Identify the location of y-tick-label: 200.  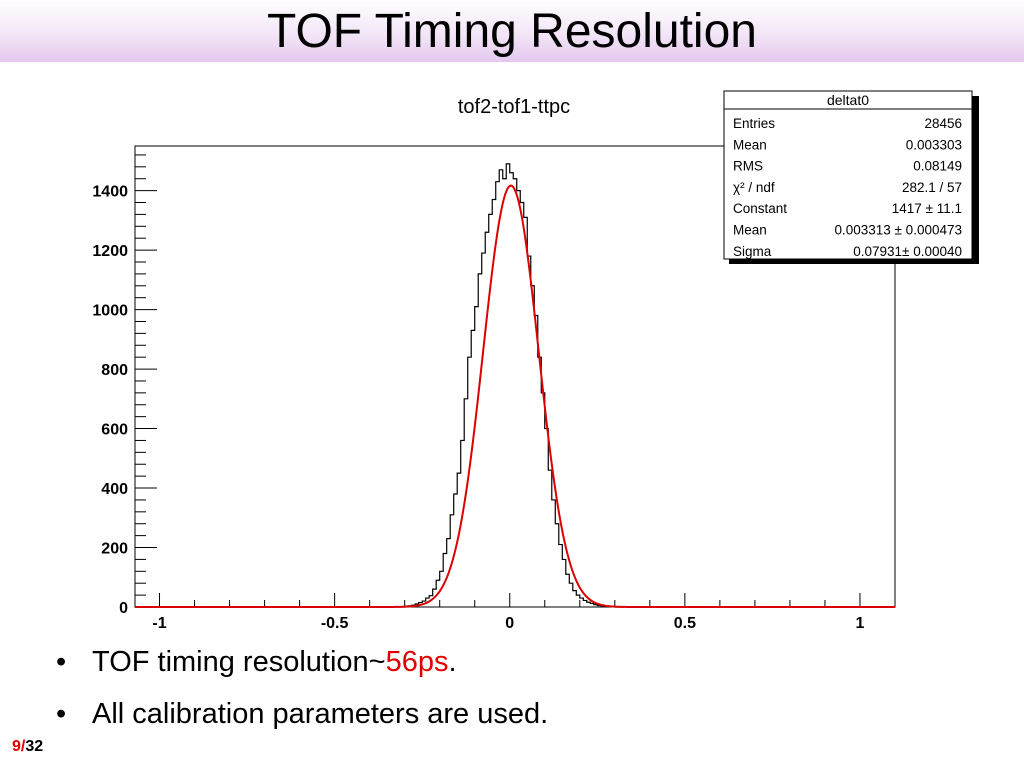
(114, 549).